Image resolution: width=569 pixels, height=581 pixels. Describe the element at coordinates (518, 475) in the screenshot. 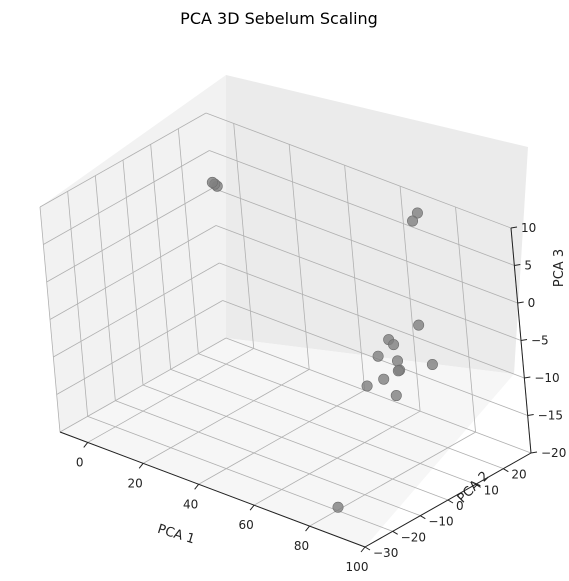

I see `y-tick-label: 20` at that location.